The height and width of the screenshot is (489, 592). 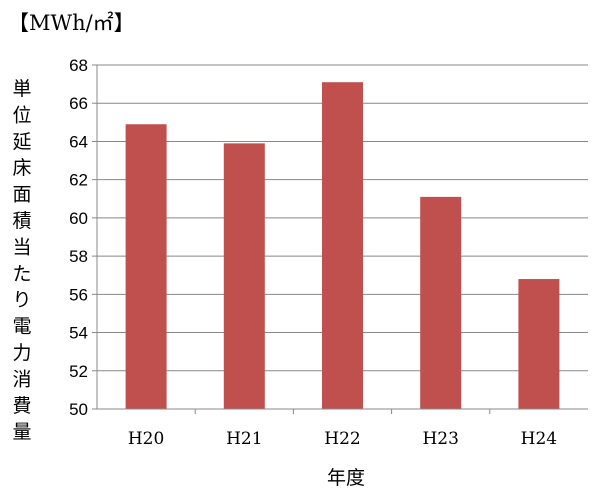 What do you see at coordinates (78, 218) in the screenshot?
I see `y-tick-label: 60` at bounding box center [78, 218].